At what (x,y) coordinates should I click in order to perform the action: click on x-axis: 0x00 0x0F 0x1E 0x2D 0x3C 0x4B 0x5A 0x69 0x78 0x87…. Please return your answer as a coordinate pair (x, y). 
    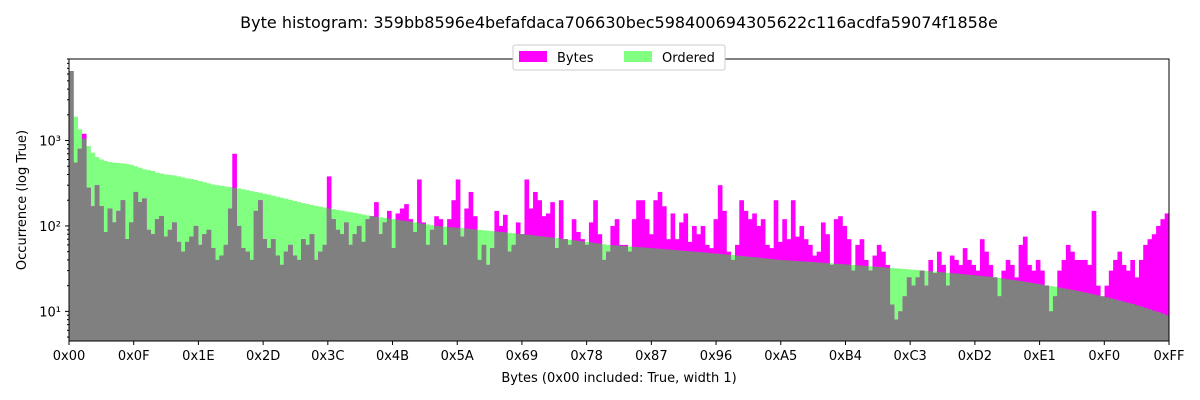
    Looking at the image, I should click on (618, 352).